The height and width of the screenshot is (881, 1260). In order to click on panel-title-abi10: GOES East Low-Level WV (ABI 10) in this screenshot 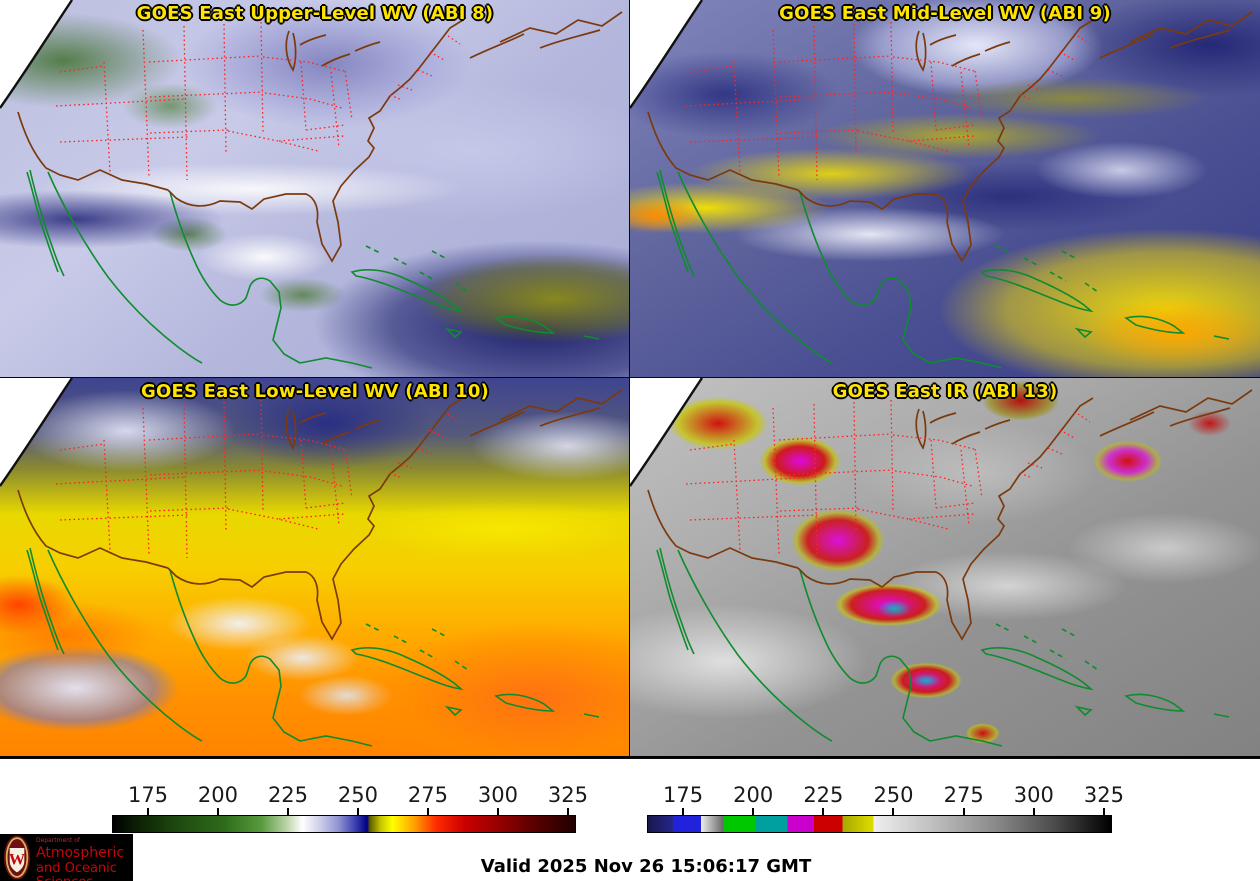, I will do `click(315, 391)`.